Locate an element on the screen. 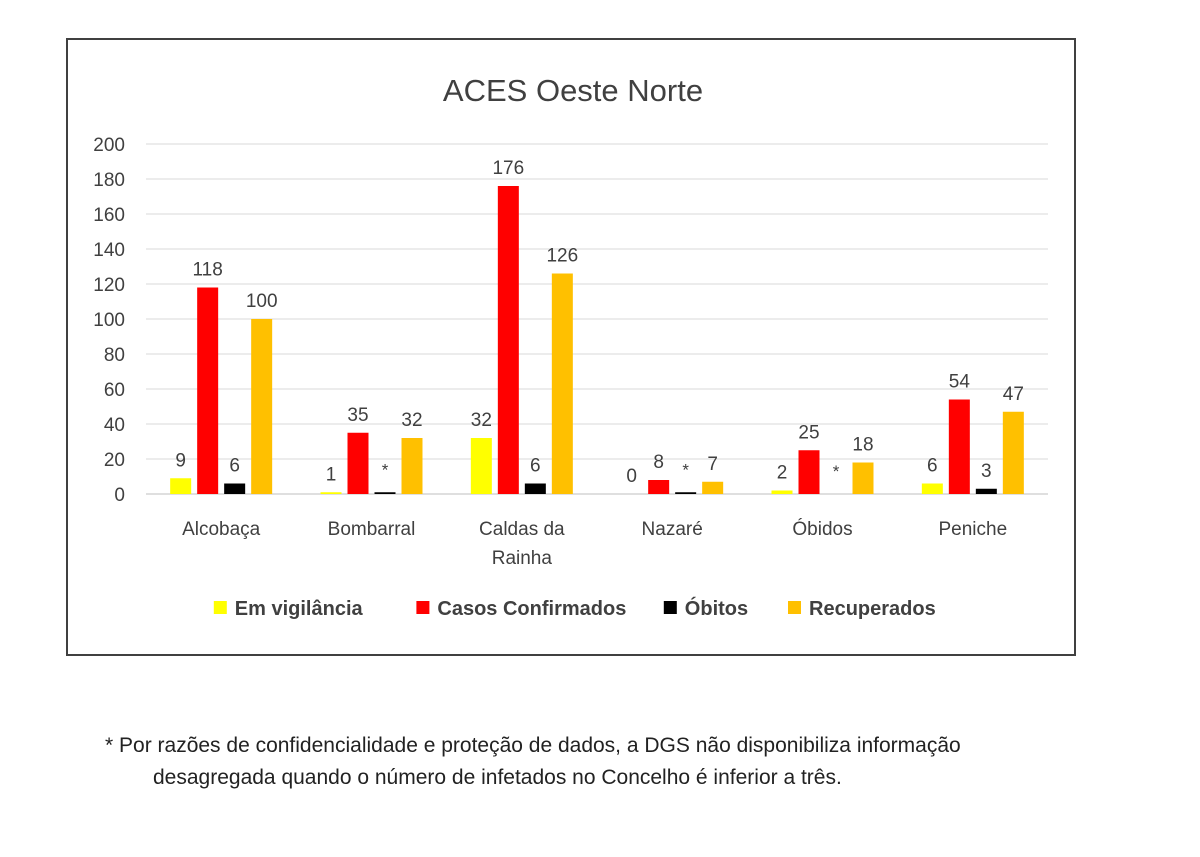  chart-title: ACES Oeste Norte is located at coordinates (573, 90).